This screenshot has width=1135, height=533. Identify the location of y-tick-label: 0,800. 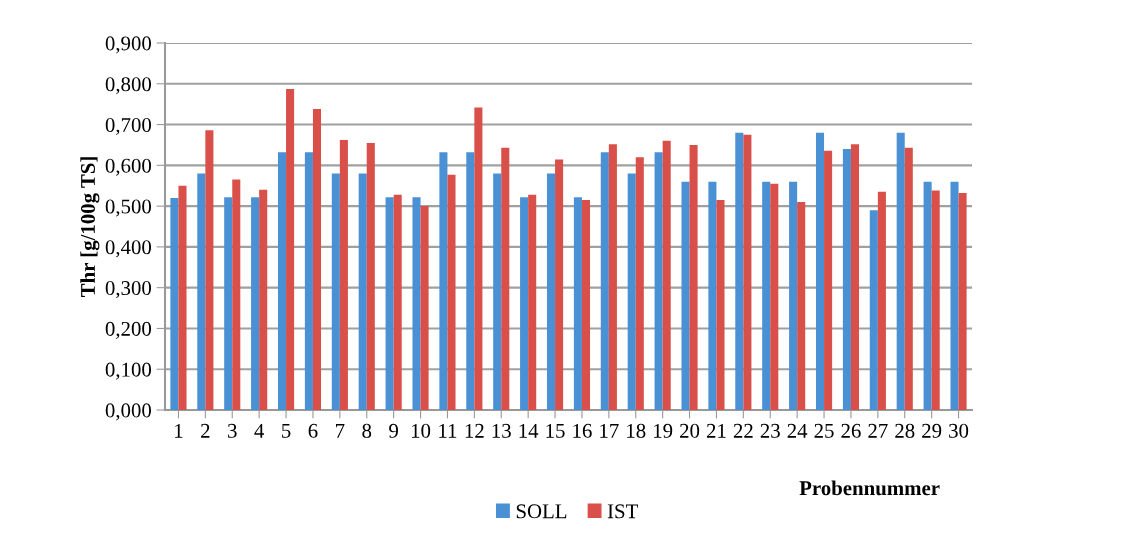
(128, 86).